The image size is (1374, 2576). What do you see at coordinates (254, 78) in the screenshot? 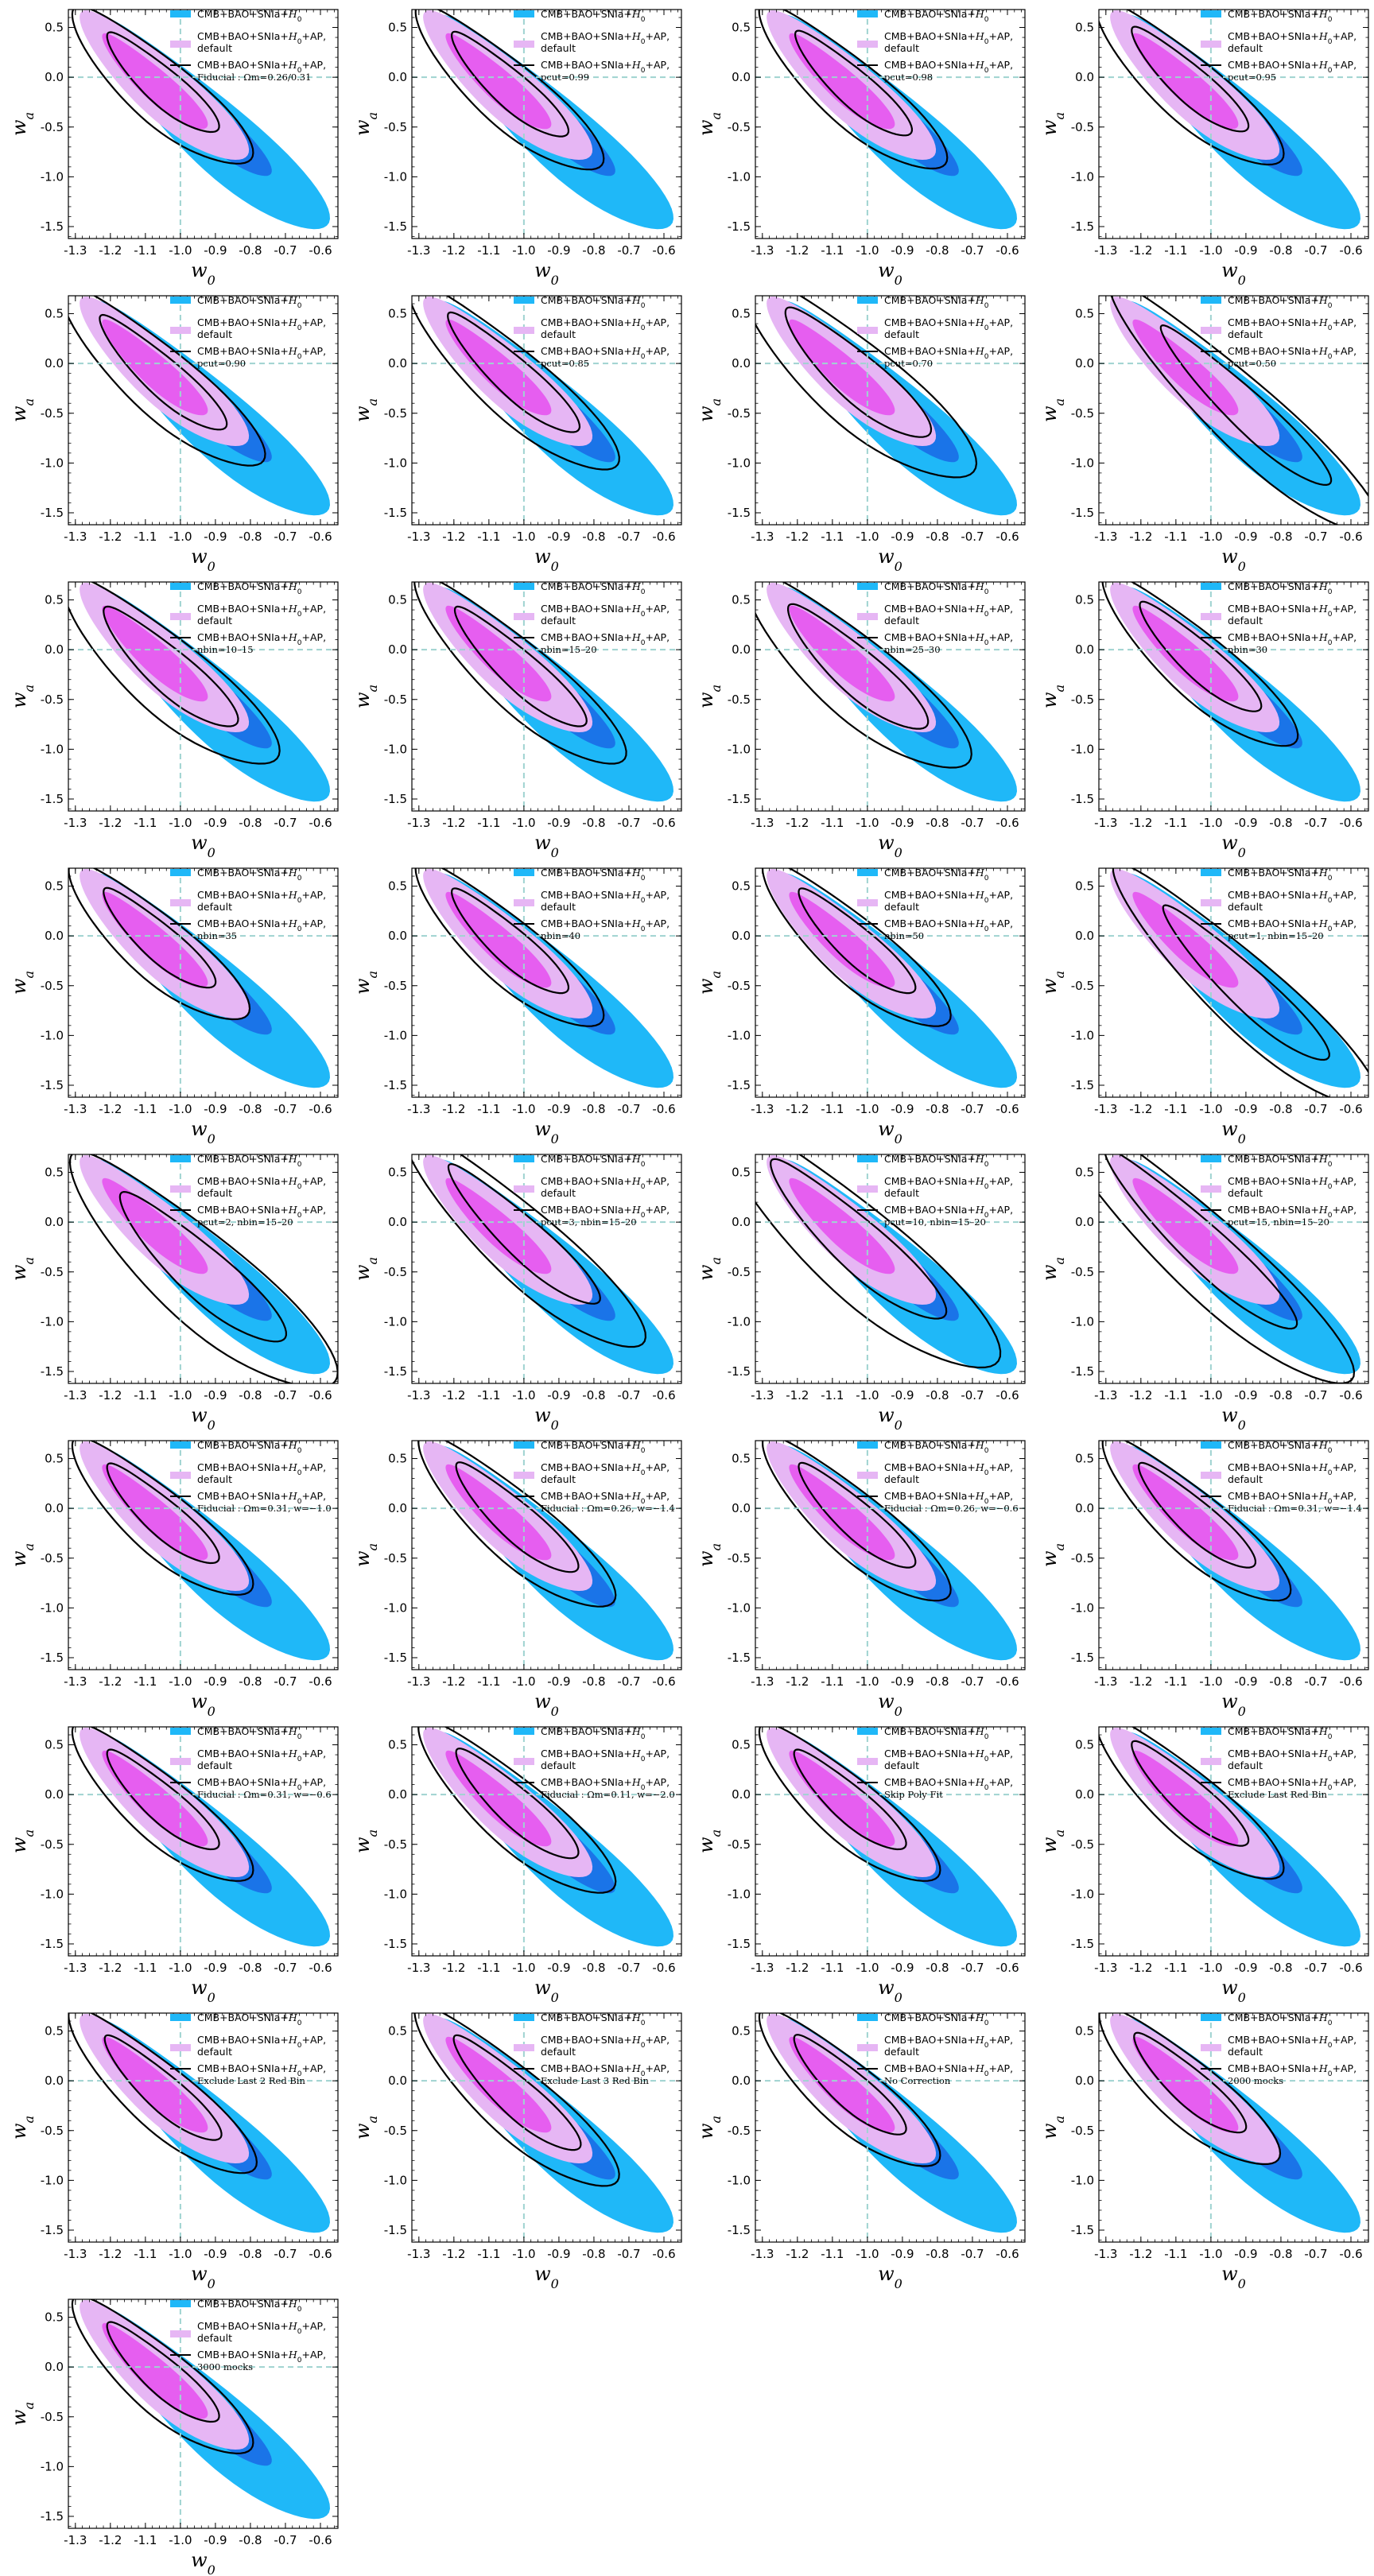
I see `legend-entry-variant: Fiducial : Ωm=0.26/0.31` at bounding box center [254, 78].